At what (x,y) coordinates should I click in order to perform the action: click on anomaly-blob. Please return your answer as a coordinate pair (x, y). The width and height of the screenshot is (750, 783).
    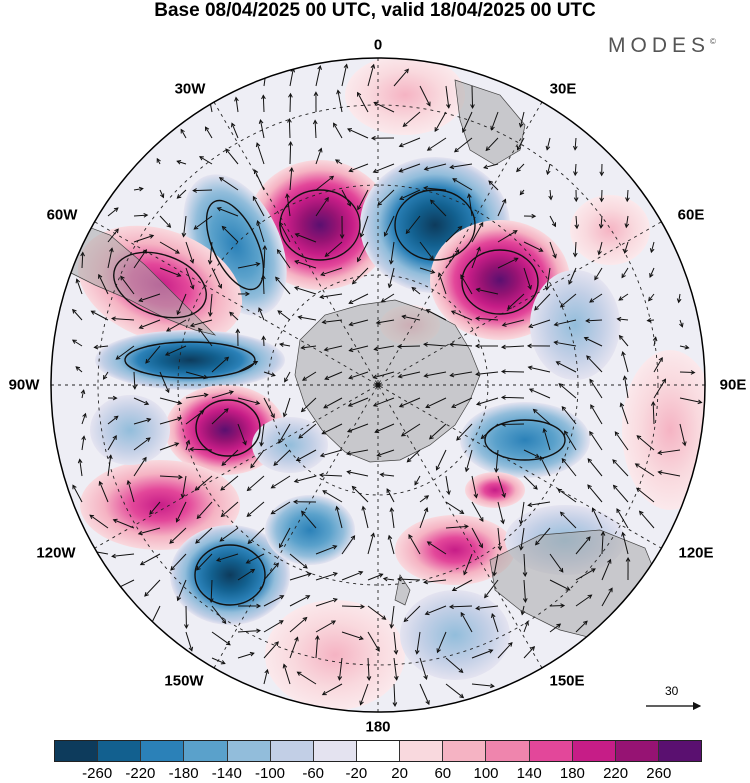
    Looking at the image, I should click on (160, 505).